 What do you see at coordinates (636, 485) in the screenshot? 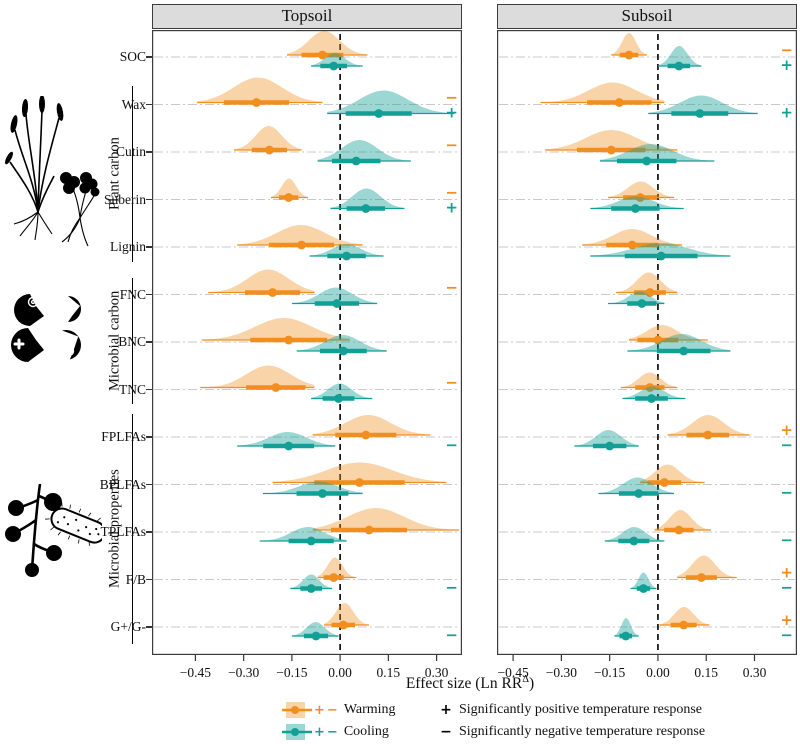
I see `subsoil-BPLFAs-cooling-density` at bounding box center [636, 485].